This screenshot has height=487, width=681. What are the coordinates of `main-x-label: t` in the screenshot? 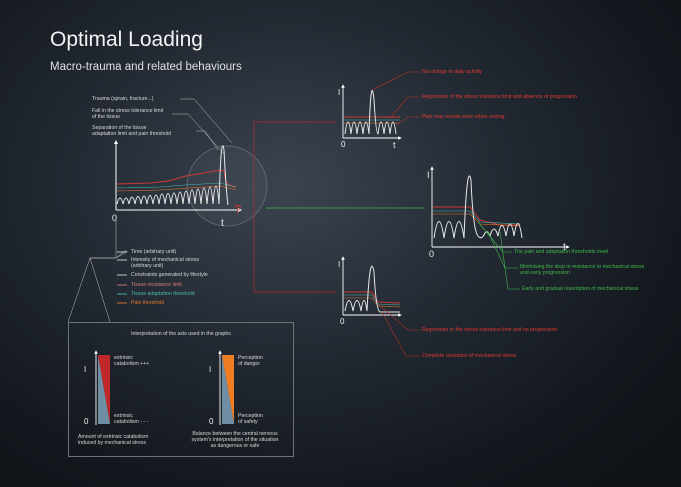 It's located at (222, 223).